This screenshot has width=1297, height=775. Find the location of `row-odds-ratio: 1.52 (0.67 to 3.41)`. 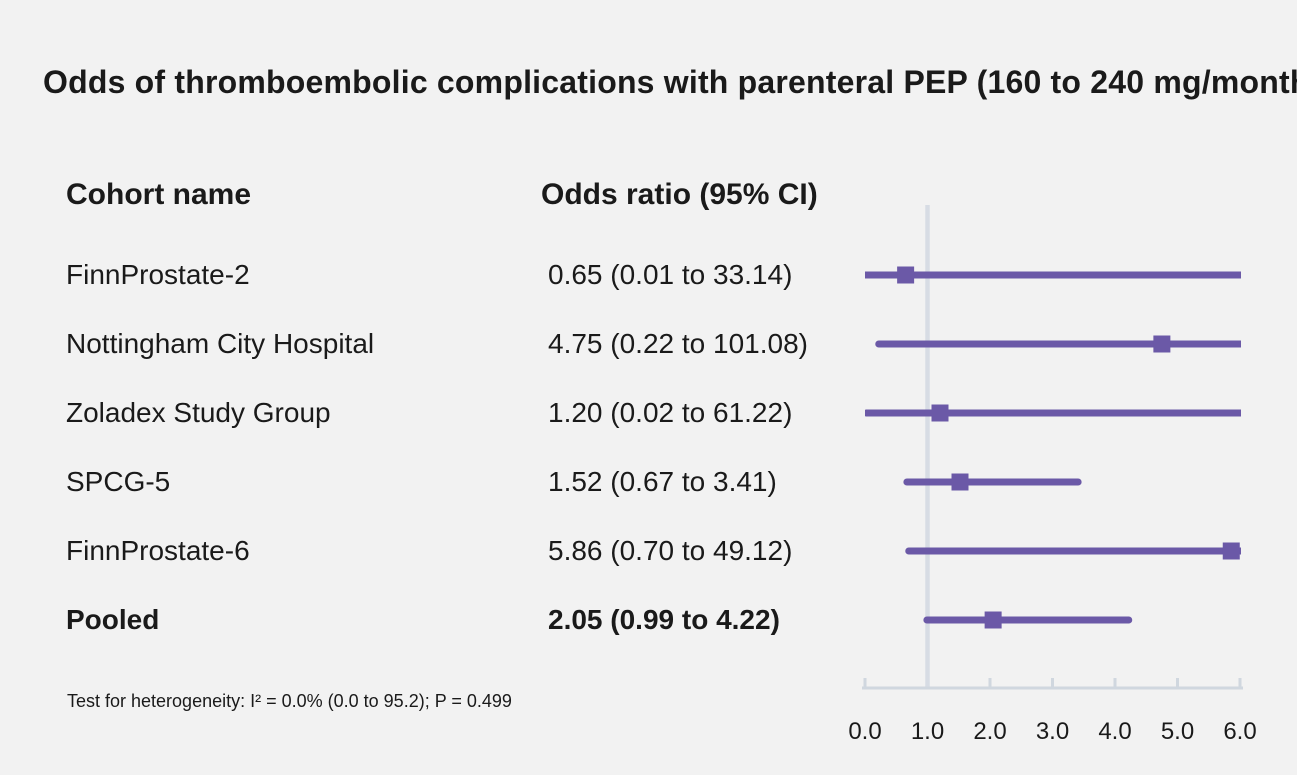

row-odds-ratio: 1.52 (0.67 to 3.41) is located at coordinates (662, 481).